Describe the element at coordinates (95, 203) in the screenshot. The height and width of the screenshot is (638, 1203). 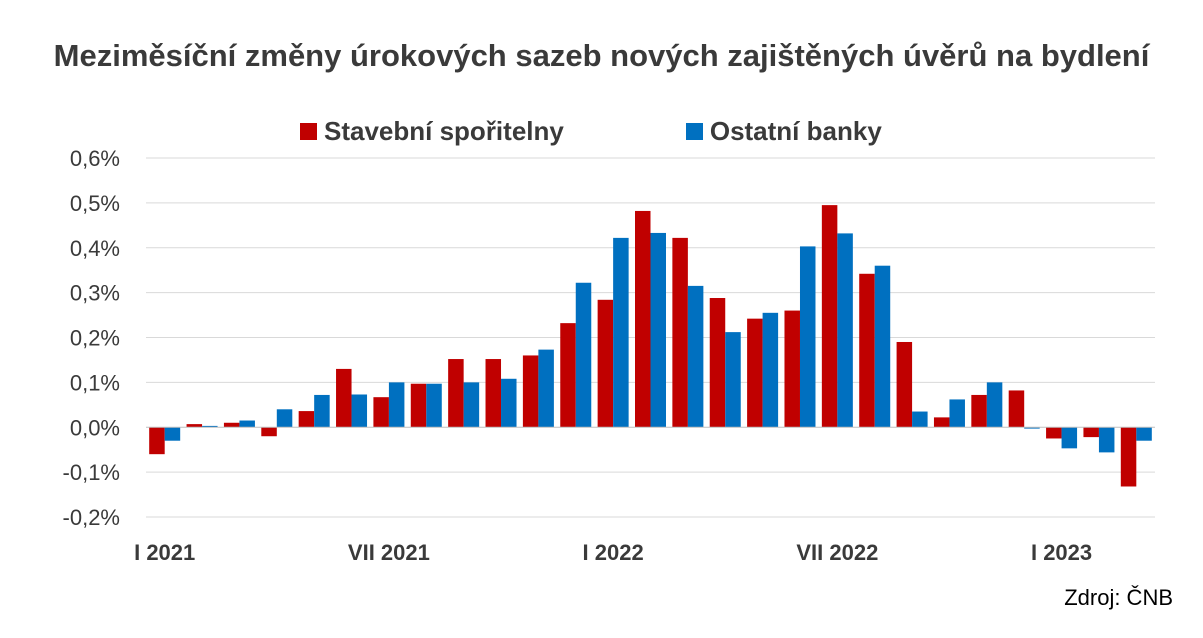
I see `y-tick-label: 0,5%` at that location.